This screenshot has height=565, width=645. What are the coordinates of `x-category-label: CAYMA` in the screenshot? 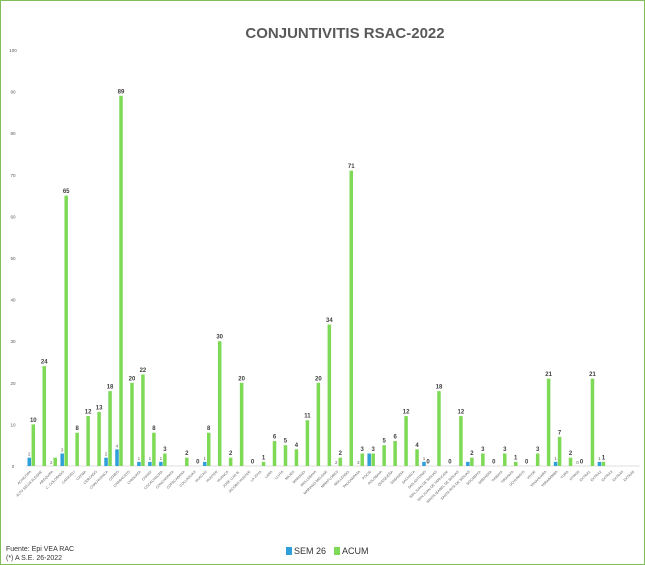 It's located at (82, 475).